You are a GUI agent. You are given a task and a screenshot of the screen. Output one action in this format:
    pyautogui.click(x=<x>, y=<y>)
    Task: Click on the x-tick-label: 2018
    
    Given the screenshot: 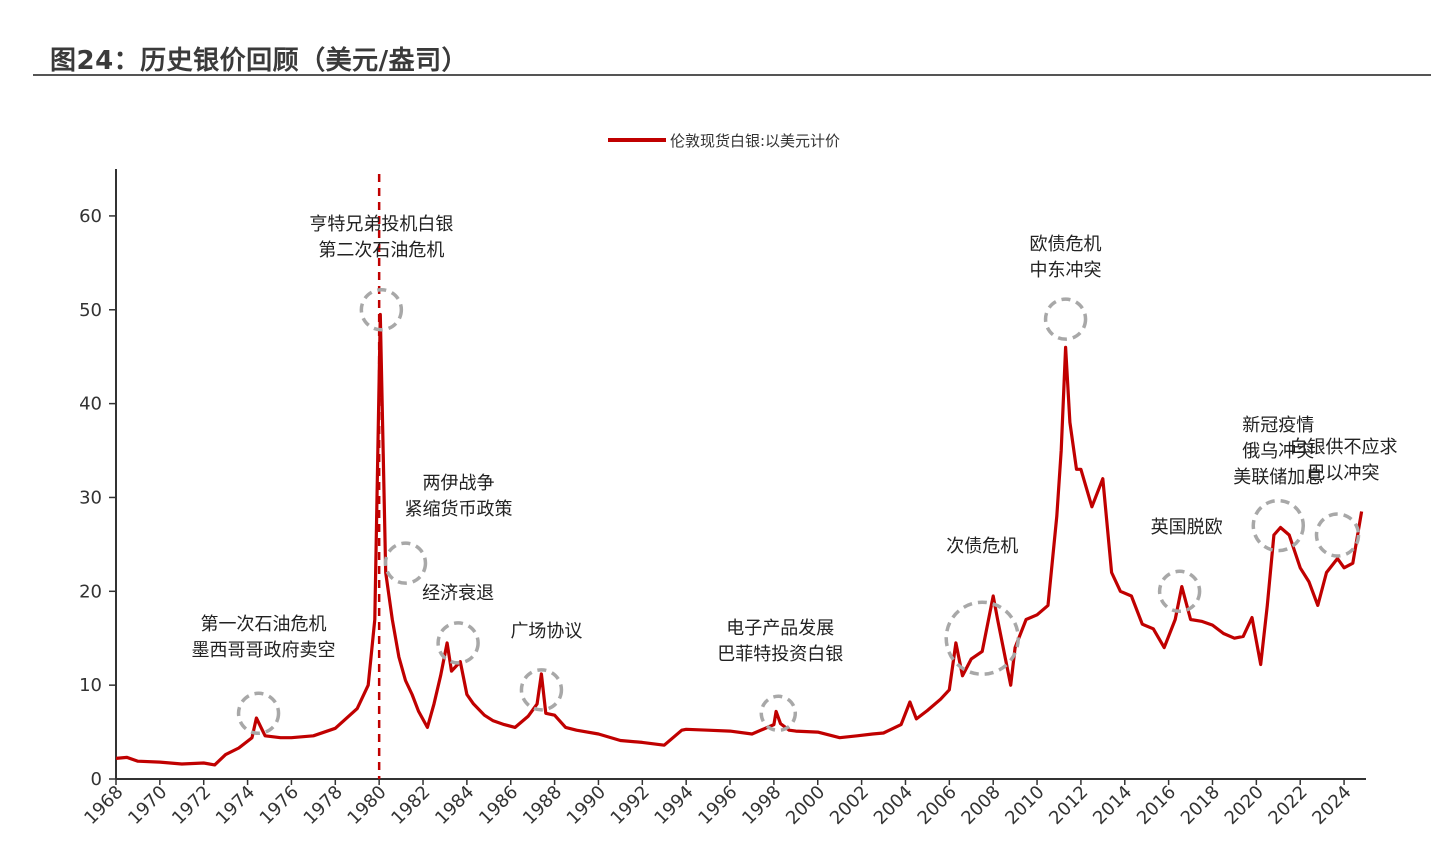 What is the action you would take?
    pyautogui.click(x=1200, y=805)
    